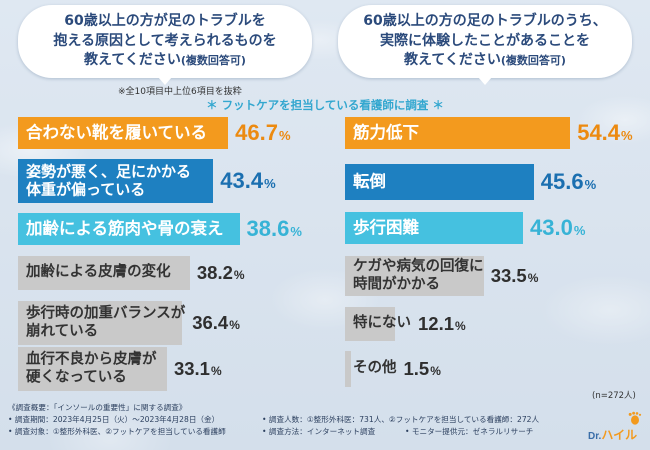 This screenshot has width=650, height=450. Describe the element at coordinates (97, 407) in the screenshot. I see `survey-overview-heading: 《調査概要：「インソールの重要性」に関する調査》` at that location.